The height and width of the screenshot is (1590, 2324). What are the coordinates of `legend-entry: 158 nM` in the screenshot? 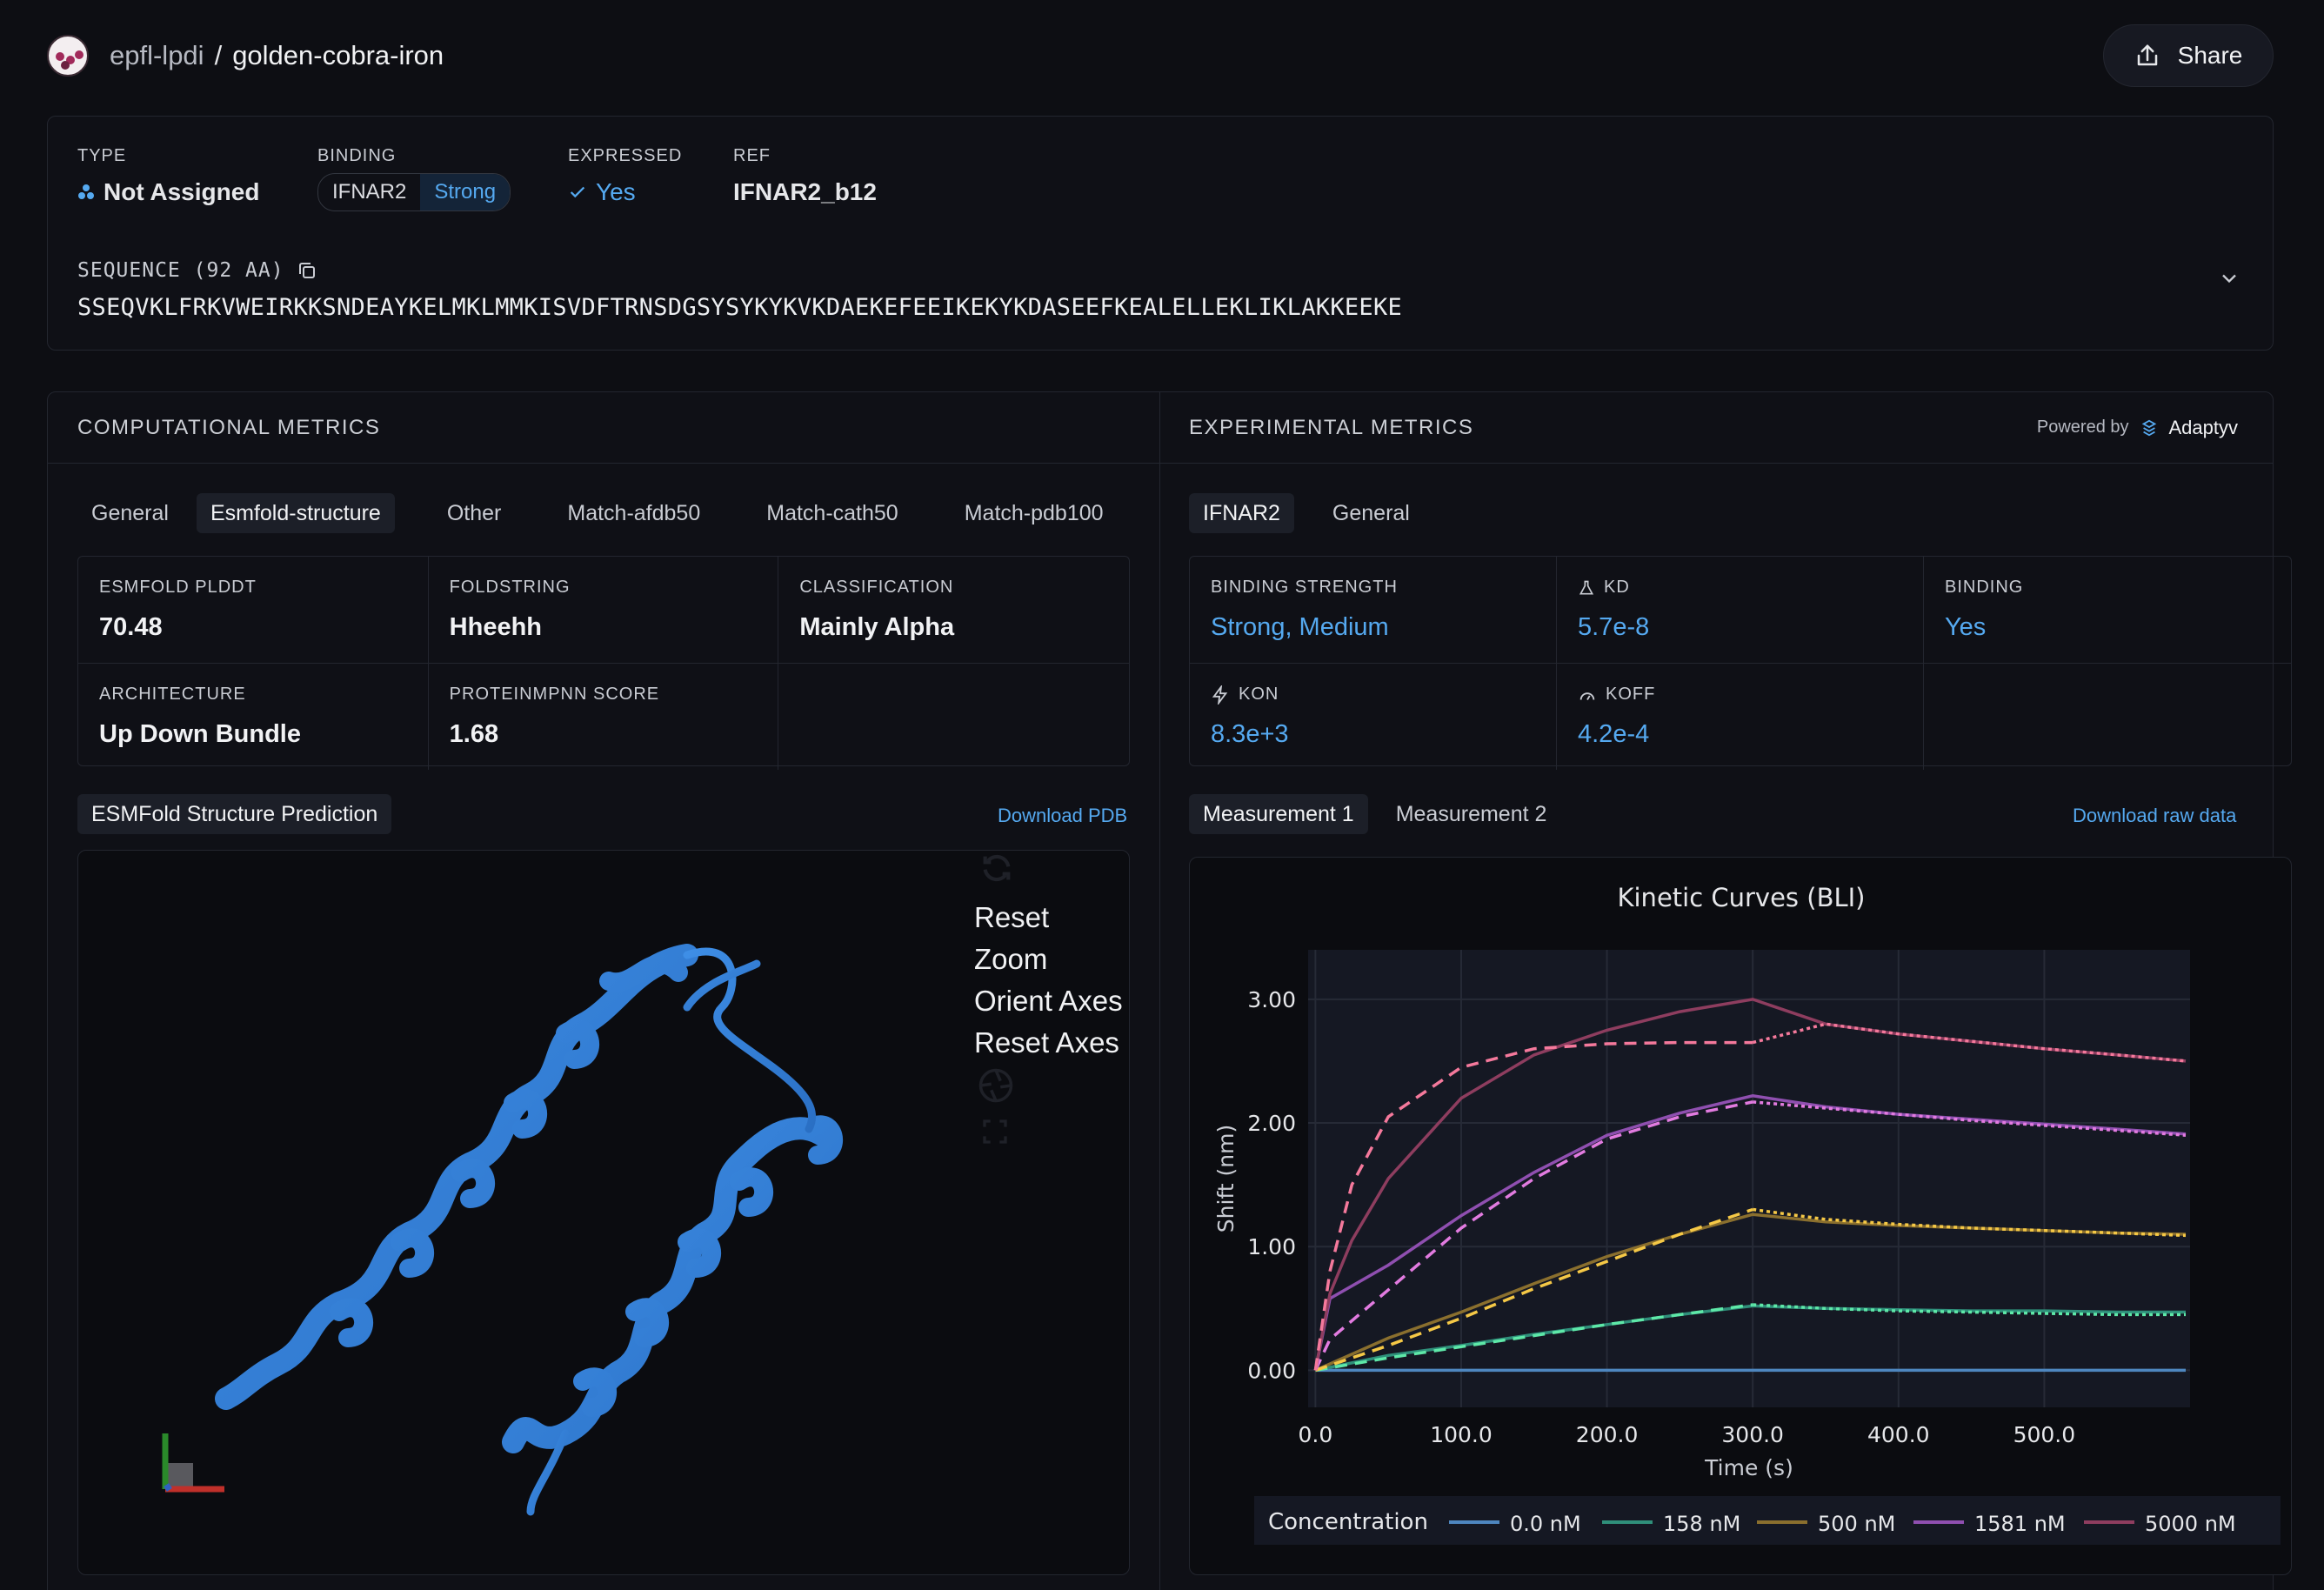 It's located at (1701, 1524).